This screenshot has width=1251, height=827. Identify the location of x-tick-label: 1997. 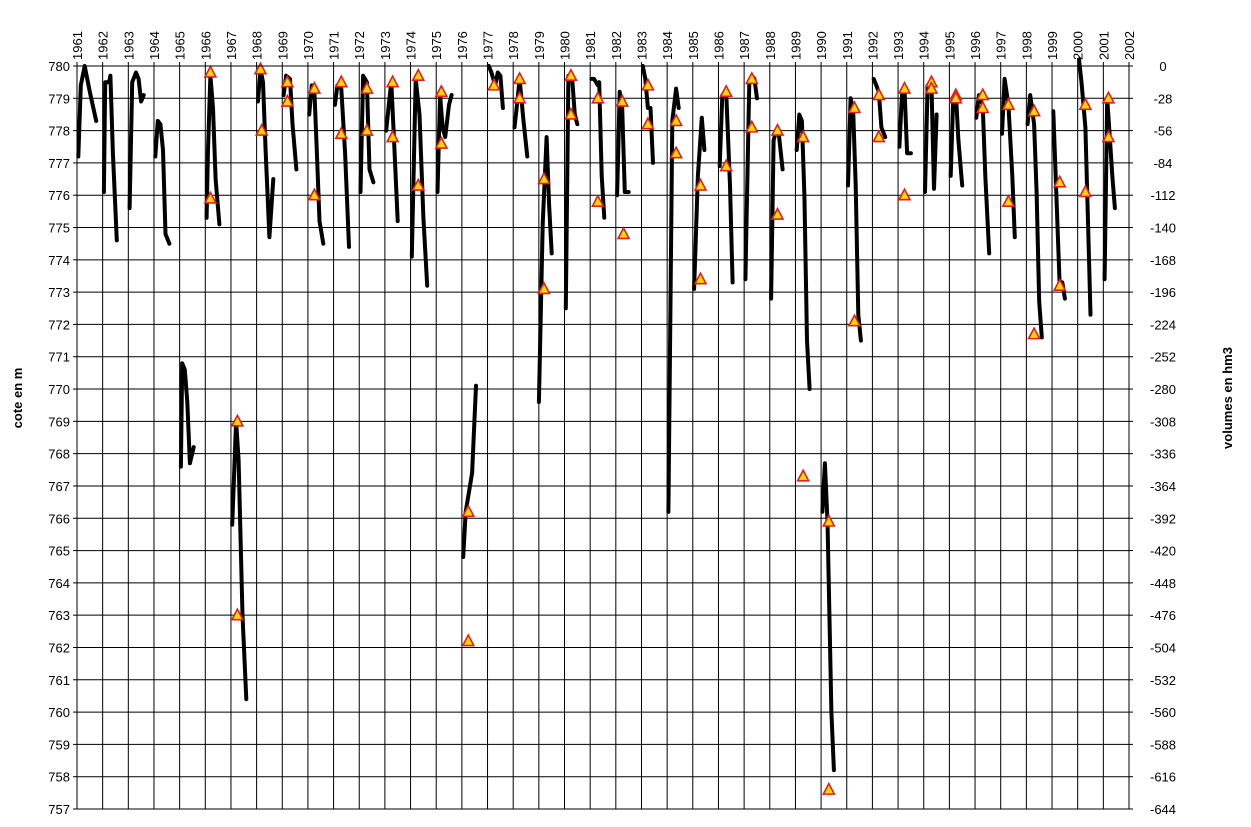
(1001, 45).